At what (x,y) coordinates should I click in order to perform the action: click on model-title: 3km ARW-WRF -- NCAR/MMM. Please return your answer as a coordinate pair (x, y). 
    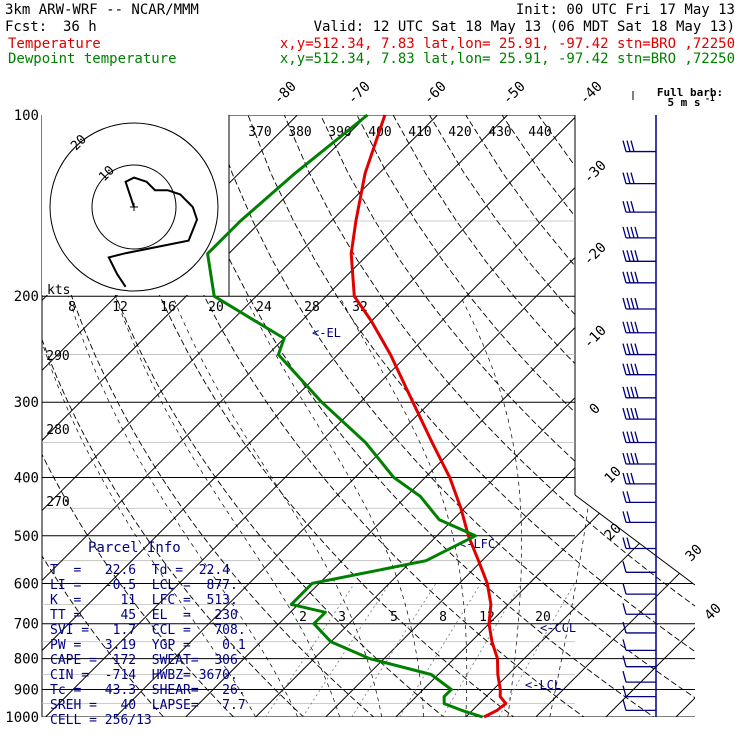
    Looking at the image, I should click on (102, 10).